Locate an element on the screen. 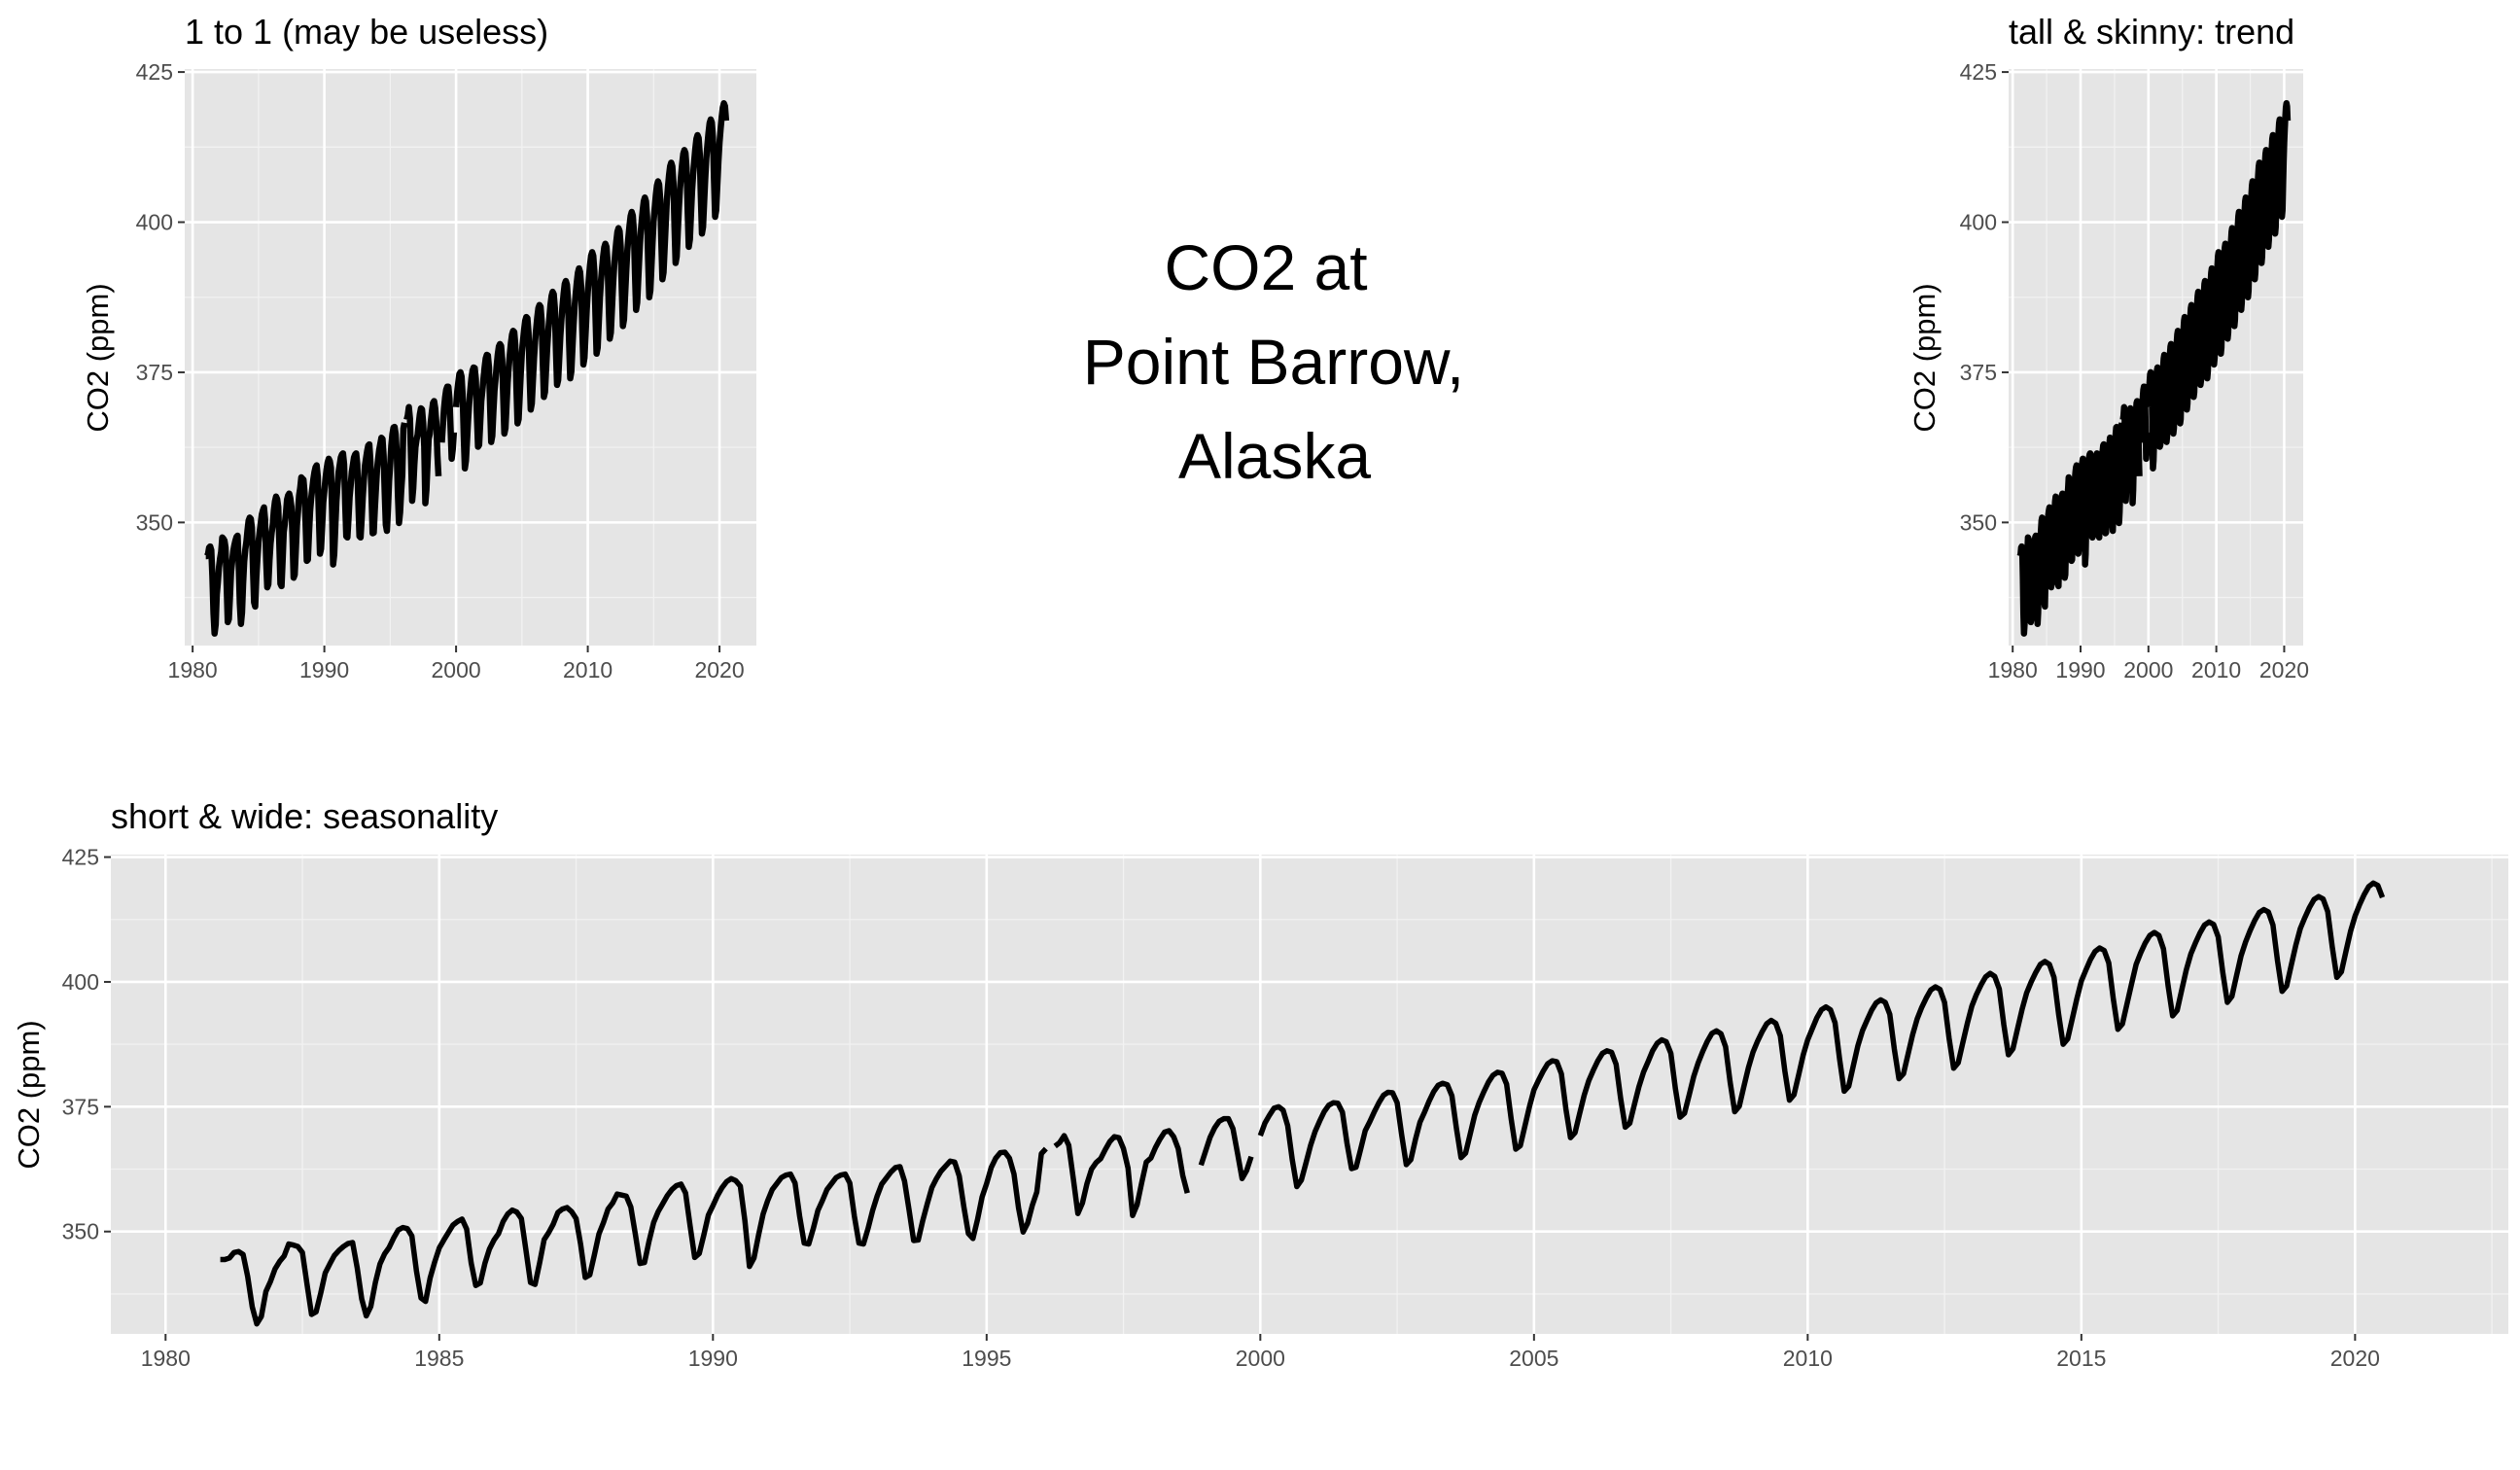  center-title-line-2: Point Barrow, is located at coordinates (1274, 362).